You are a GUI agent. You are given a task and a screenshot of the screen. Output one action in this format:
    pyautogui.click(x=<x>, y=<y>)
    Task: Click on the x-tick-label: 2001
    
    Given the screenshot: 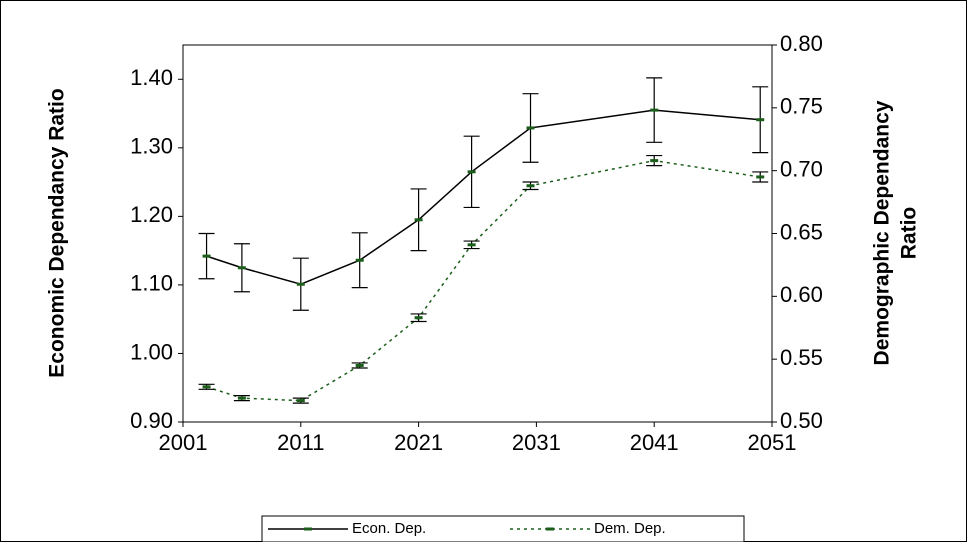 What is the action you would take?
    pyautogui.click(x=183, y=442)
    